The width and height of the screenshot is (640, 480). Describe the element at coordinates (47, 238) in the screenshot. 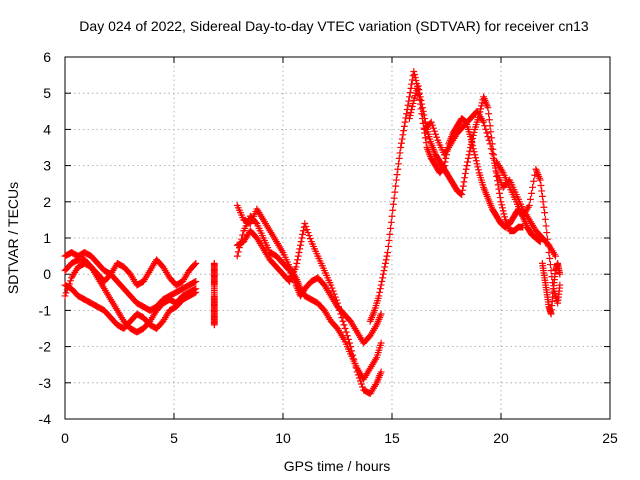

I see `y-tick-label: 1` at that location.